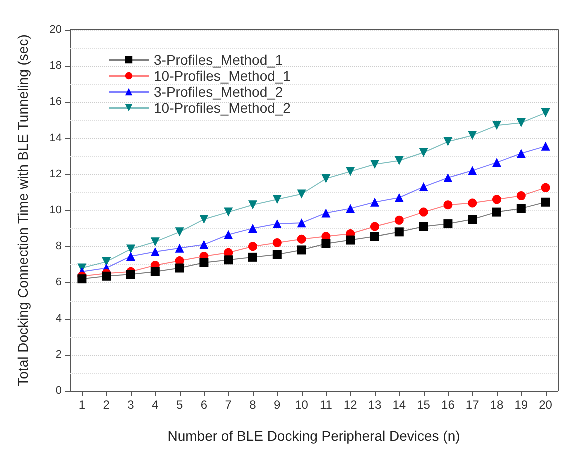  Describe the element at coordinates (180, 405) in the screenshot. I see `x-tick-label: 5` at that location.